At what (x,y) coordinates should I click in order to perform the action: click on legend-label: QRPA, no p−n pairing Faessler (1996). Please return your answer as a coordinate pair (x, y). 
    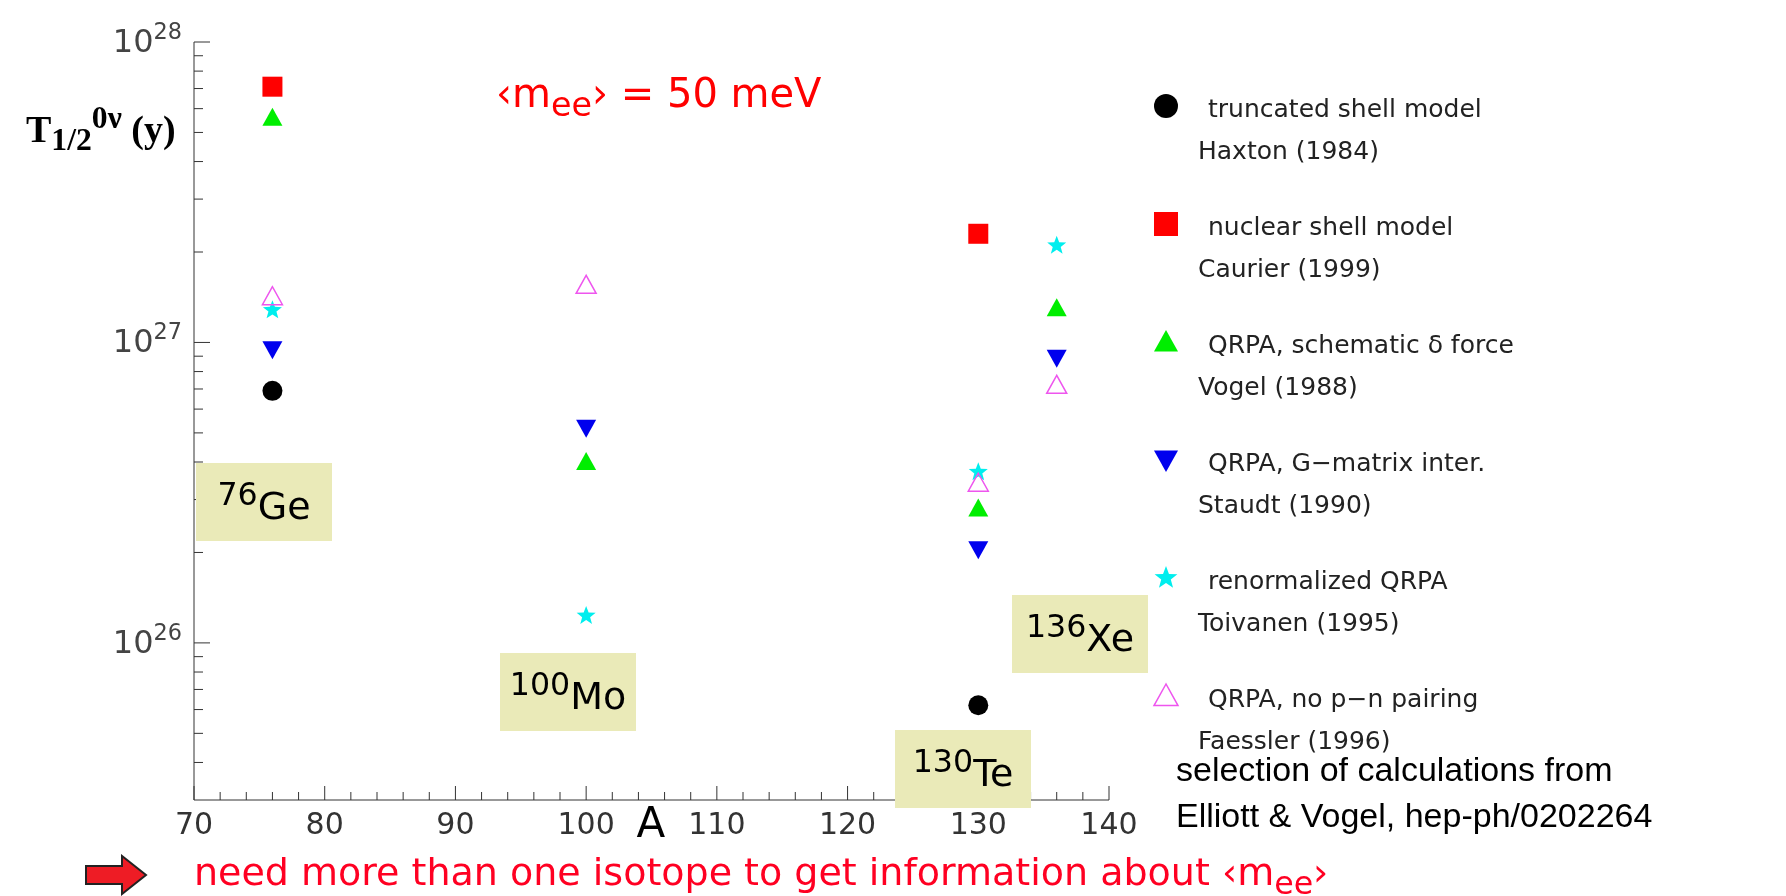
    Looking at the image, I should click on (1338, 720).